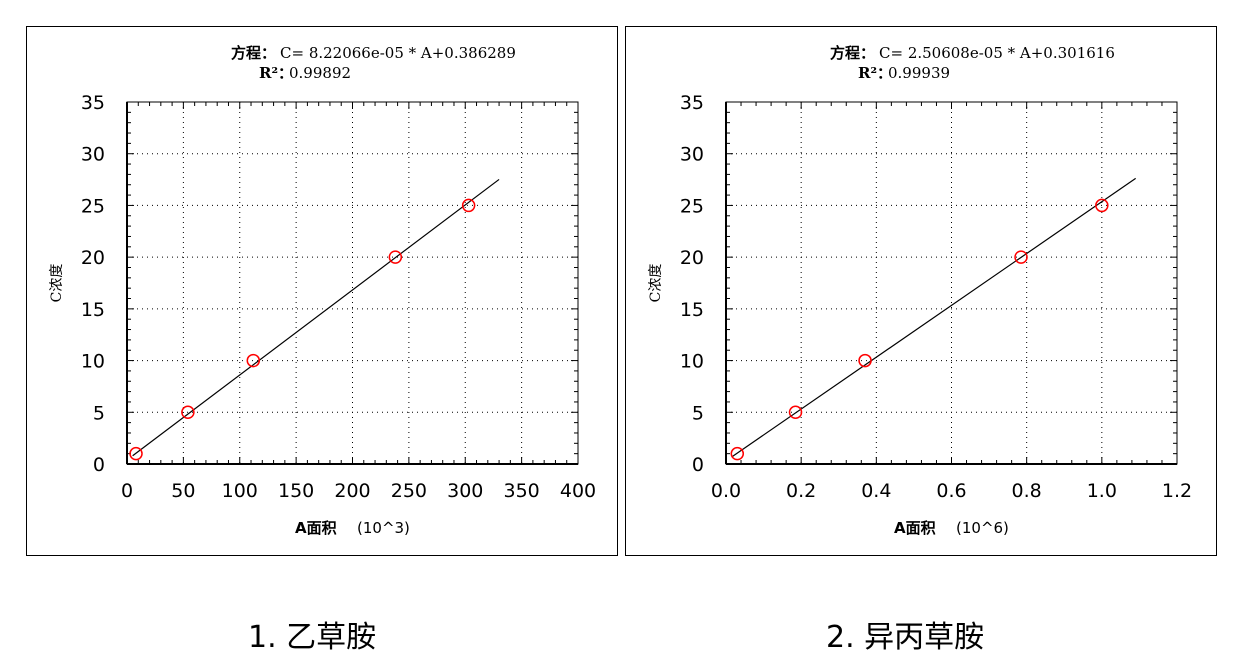 This screenshot has height=665, width=1242. Describe the element at coordinates (997, 53) in the screenshot. I see `equation-text: C= 2.50608e-05 * A+0.301616` at that location.